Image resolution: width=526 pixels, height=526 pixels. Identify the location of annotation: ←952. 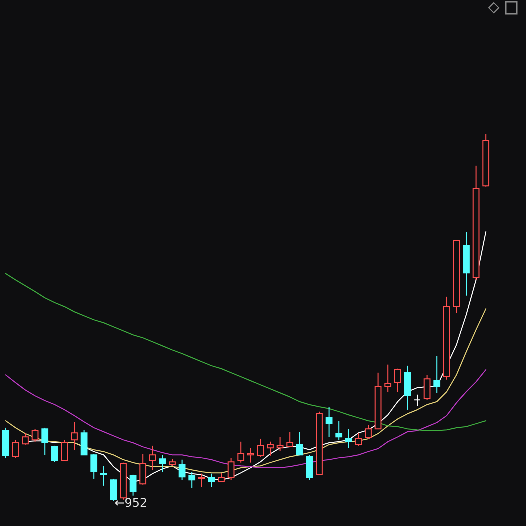
(131, 503).